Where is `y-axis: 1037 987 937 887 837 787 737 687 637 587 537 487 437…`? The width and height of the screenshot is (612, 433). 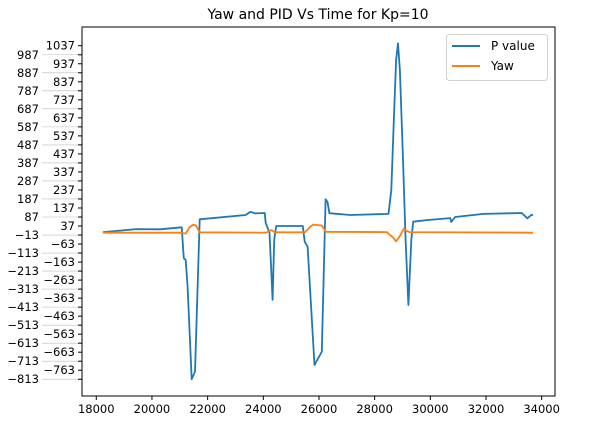 y-axis: 1037 987 937 887 837 787 737 687 637 587 537 487 437… is located at coordinates (44, 212).